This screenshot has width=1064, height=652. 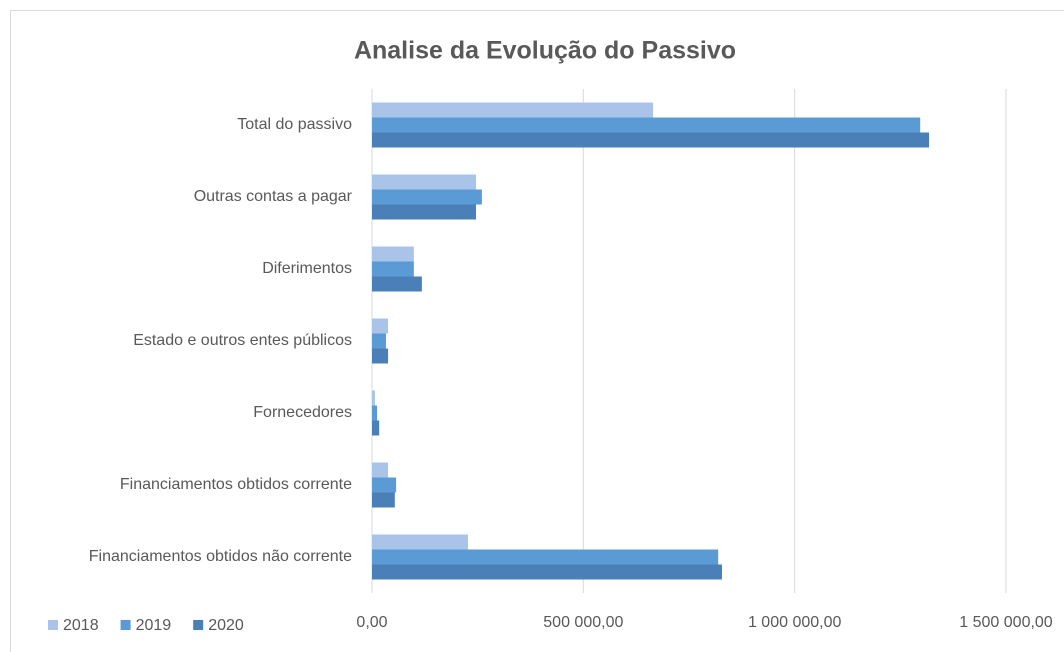 What do you see at coordinates (242, 340) in the screenshot?
I see `y-tick-label: Estado e outros entes públicos` at bounding box center [242, 340].